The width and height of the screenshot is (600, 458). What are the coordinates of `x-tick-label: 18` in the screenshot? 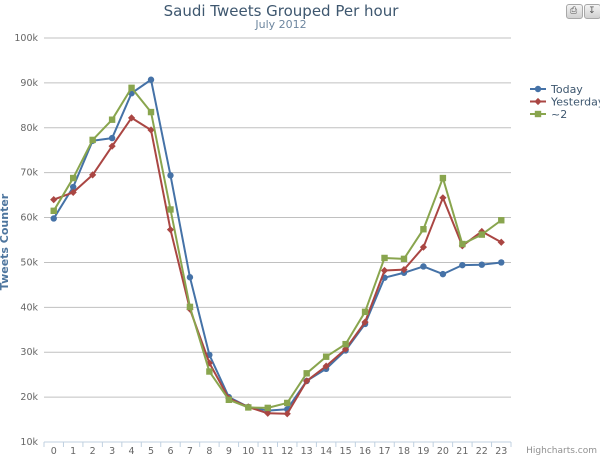 It's located at (404, 451).